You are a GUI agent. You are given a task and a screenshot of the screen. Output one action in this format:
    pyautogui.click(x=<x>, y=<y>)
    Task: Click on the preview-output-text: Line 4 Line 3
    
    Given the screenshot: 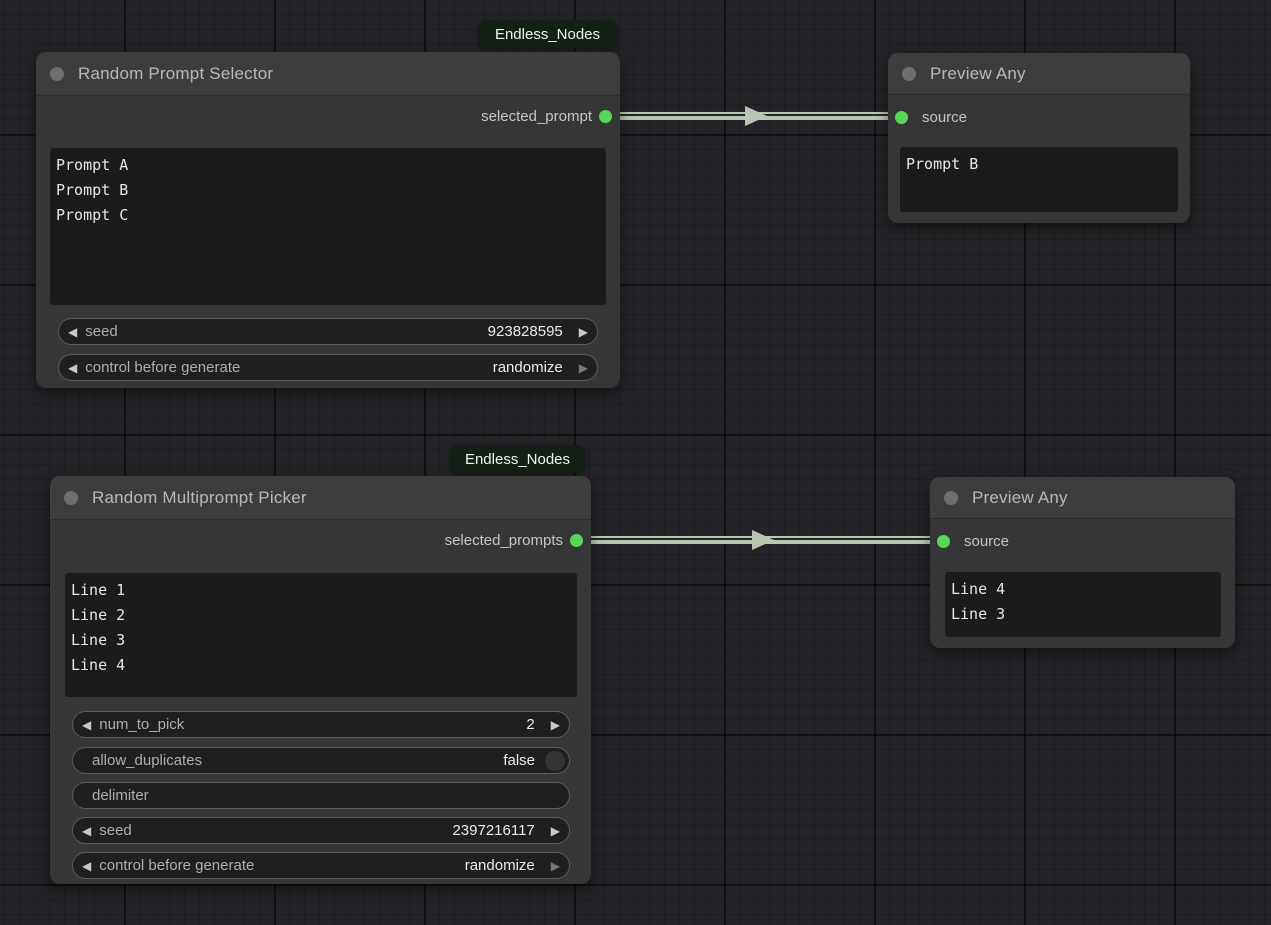 What is the action you would take?
    pyautogui.click(x=1083, y=604)
    